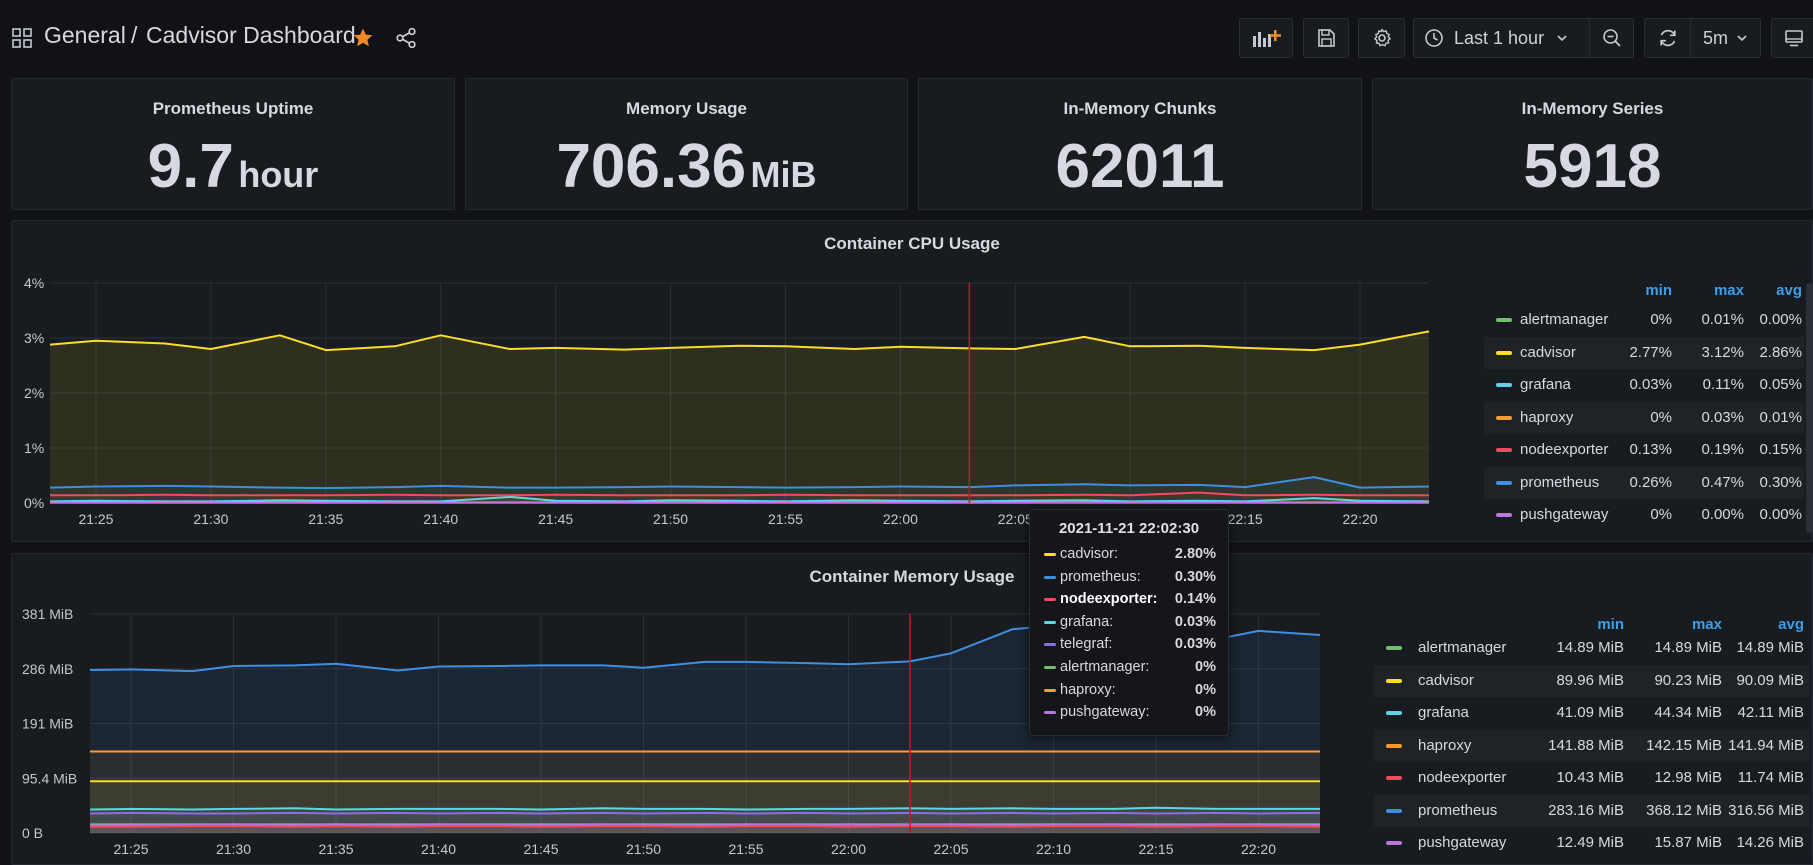 This screenshot has width=1813, height=865. I want to click on legend-min: 89.96 MiB, so click(1590, 680).